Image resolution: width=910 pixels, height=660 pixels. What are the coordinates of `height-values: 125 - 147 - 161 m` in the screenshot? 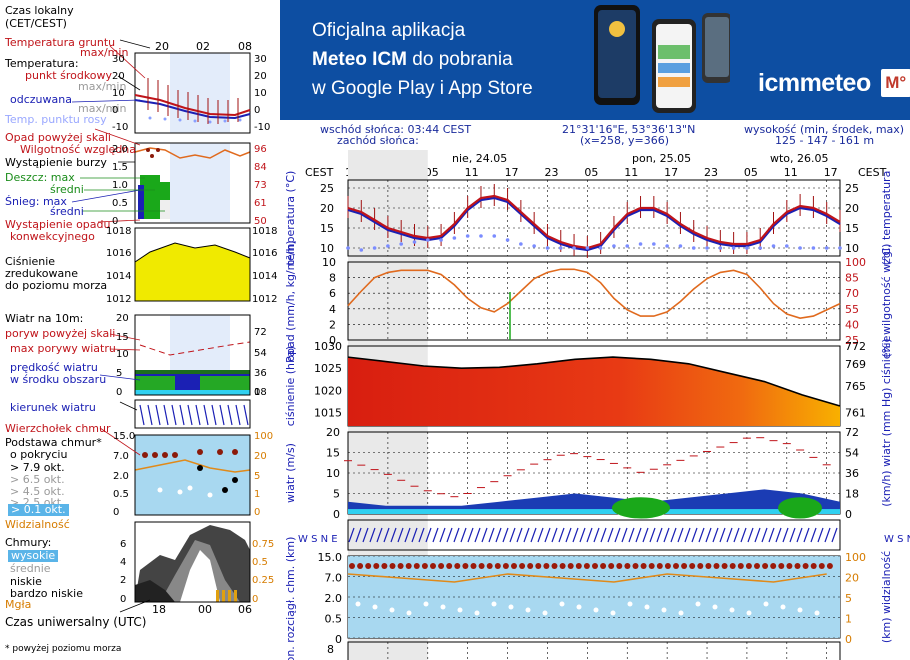 It's located at (825, 140).